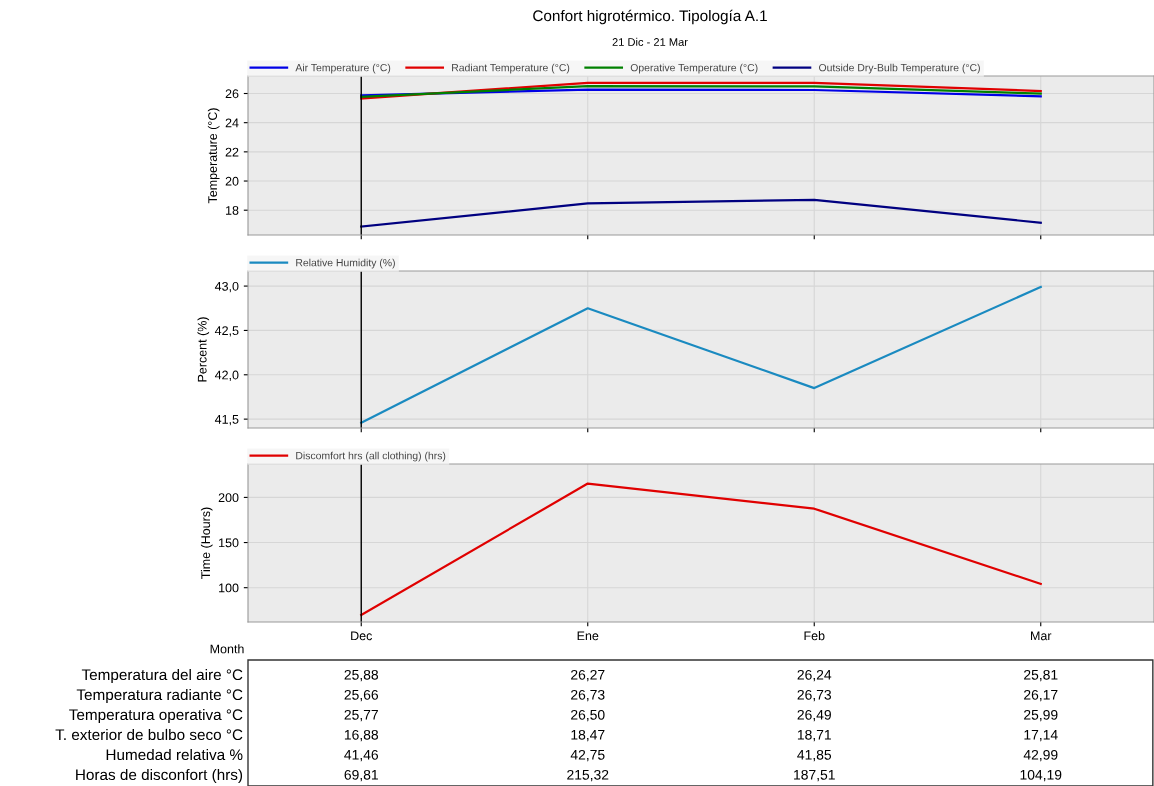 The height and width of the screenshot is (786, 1154). Describe the element at coordinates (588, 715) in the screenshot. I see `data-label: 26,50` at that location.